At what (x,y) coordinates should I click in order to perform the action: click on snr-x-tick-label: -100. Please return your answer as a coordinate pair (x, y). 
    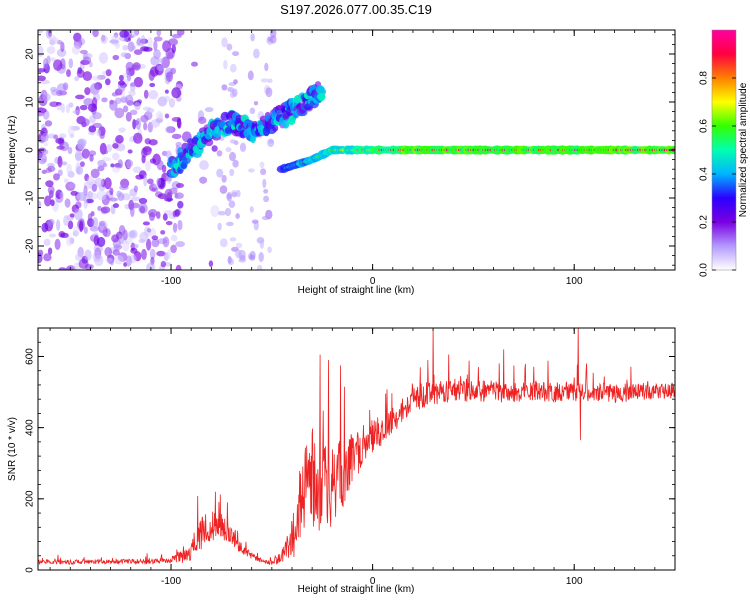
    Looking at the image, I should click on (171, 581).